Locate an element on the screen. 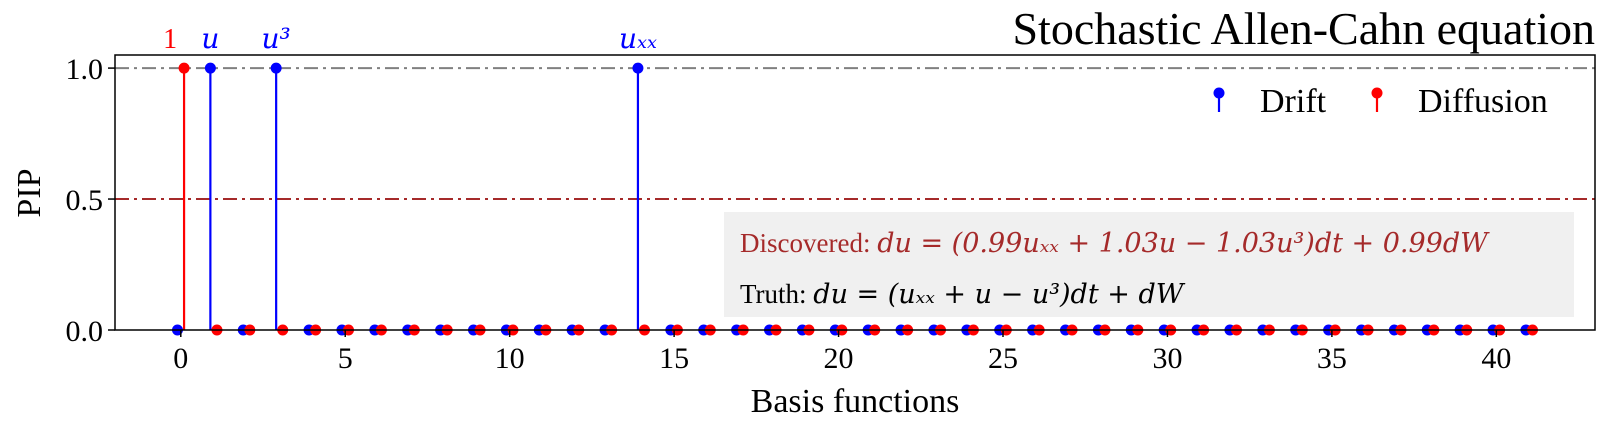 Image resolution: width=1602 pixels, height=431 pixels. y-tick-label-1: 0.5 is located at coordinates (85, 200).